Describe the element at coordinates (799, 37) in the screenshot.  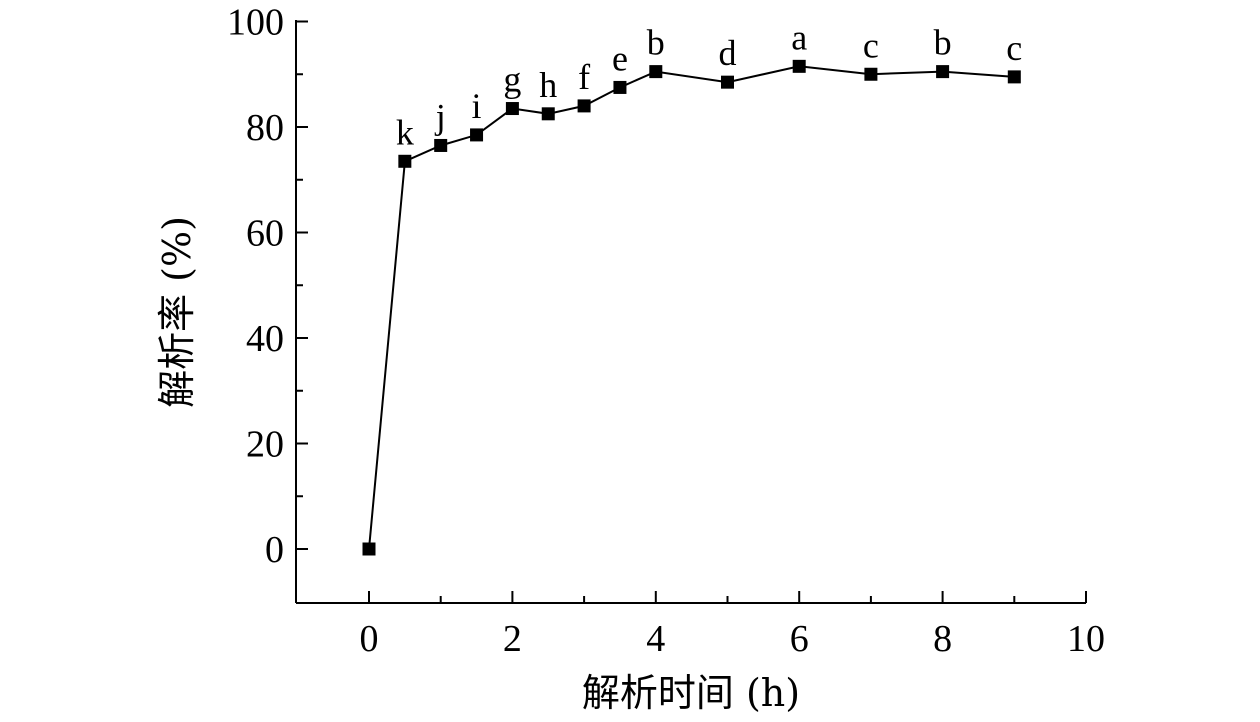
I see `significance-letter: a` at that location.